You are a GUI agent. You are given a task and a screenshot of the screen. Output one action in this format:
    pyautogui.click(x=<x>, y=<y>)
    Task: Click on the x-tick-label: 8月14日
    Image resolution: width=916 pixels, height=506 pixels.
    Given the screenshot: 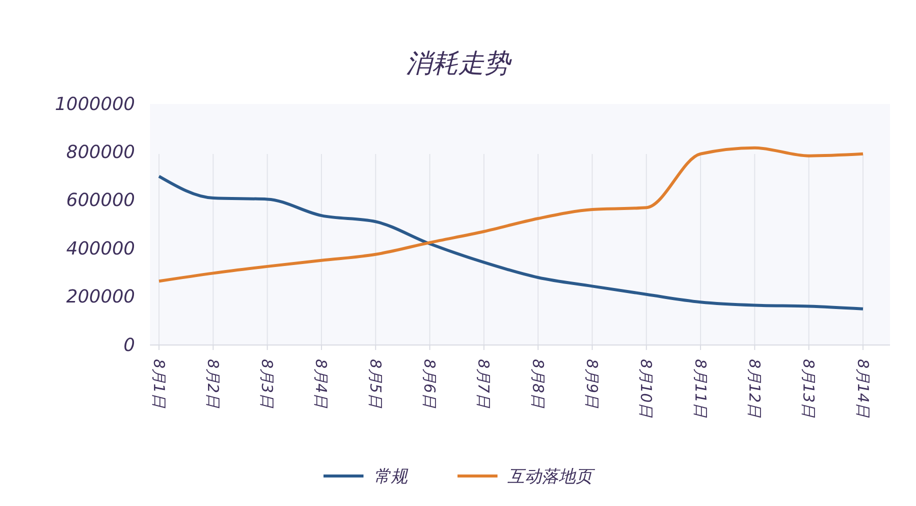 What is the action you would take?
    pyautogui.click(x=863, y=389)
    